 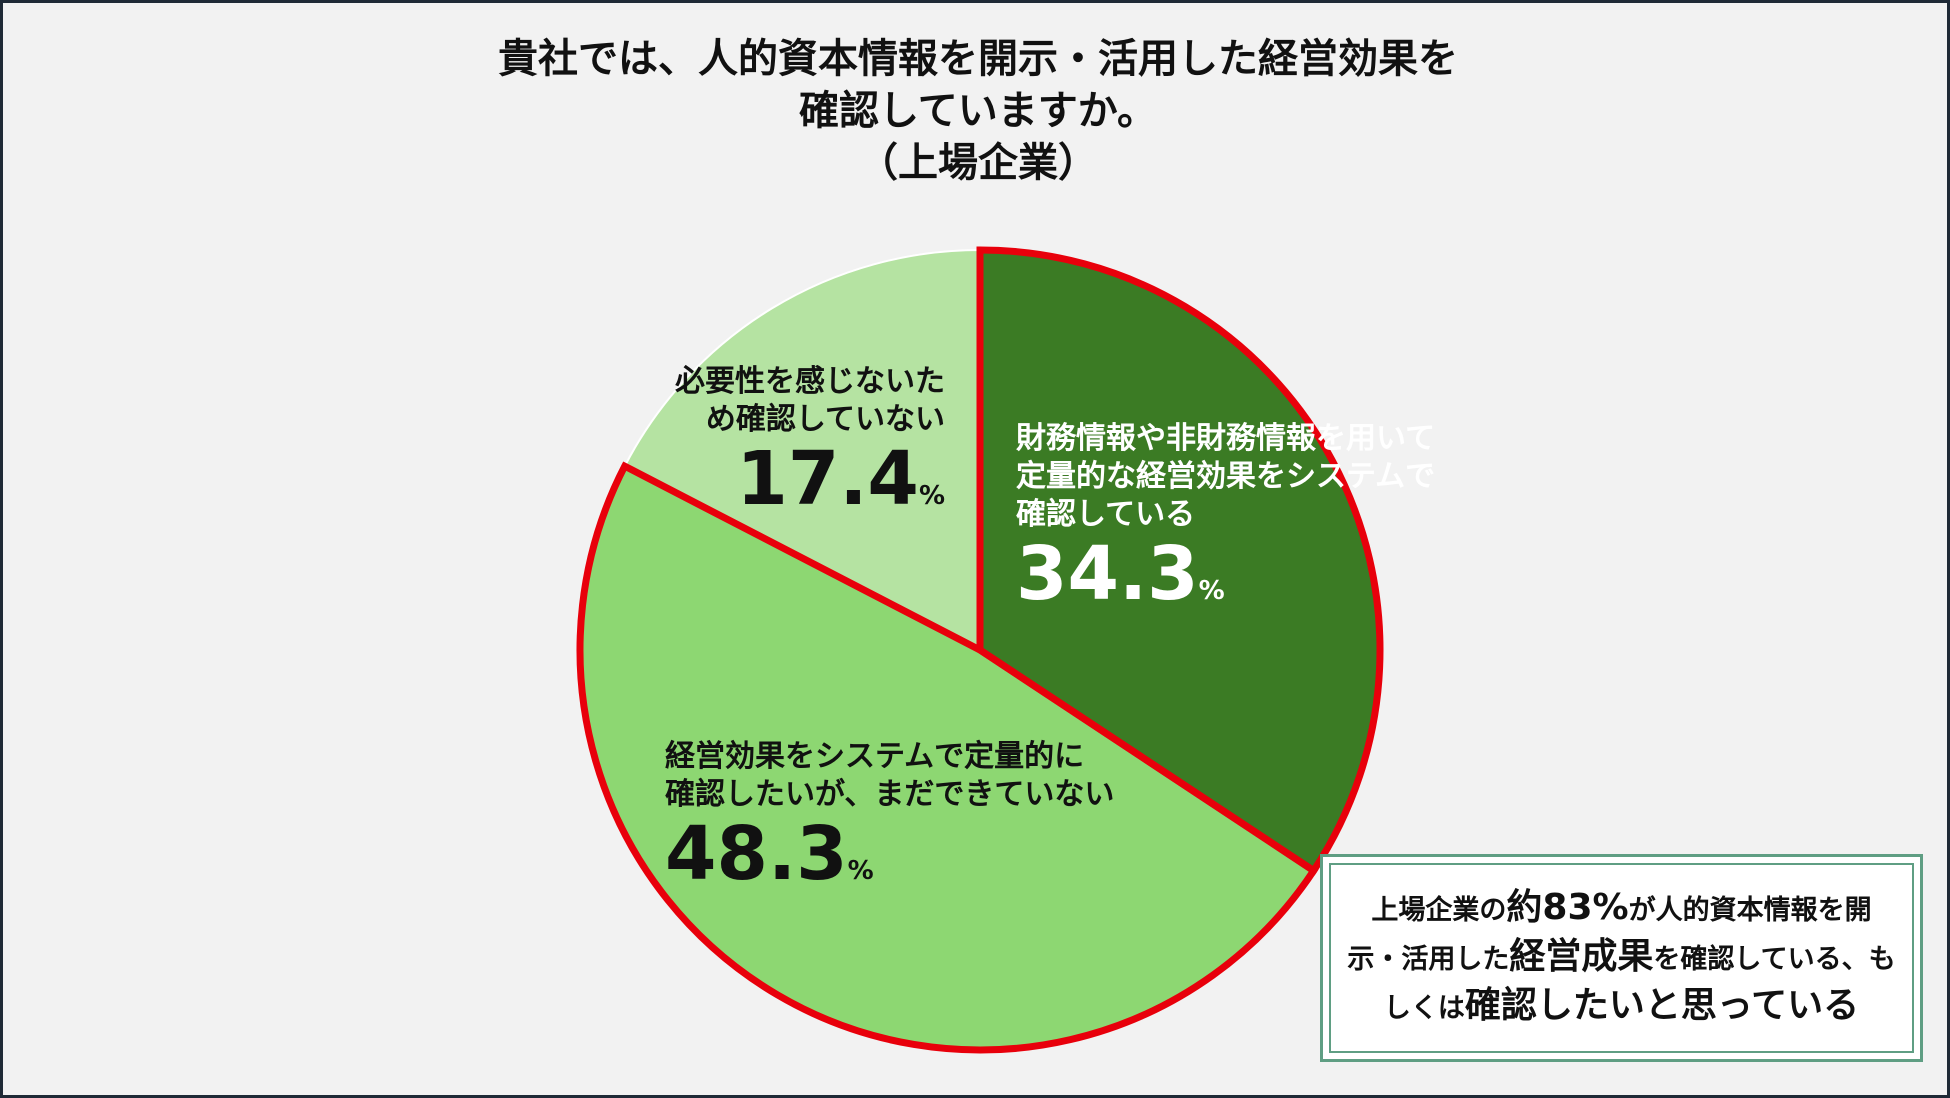 What do you see at coordinates (756, 854) in the screenshot?
I see `slice-value: 48.3` at bounding box center [756, 854].